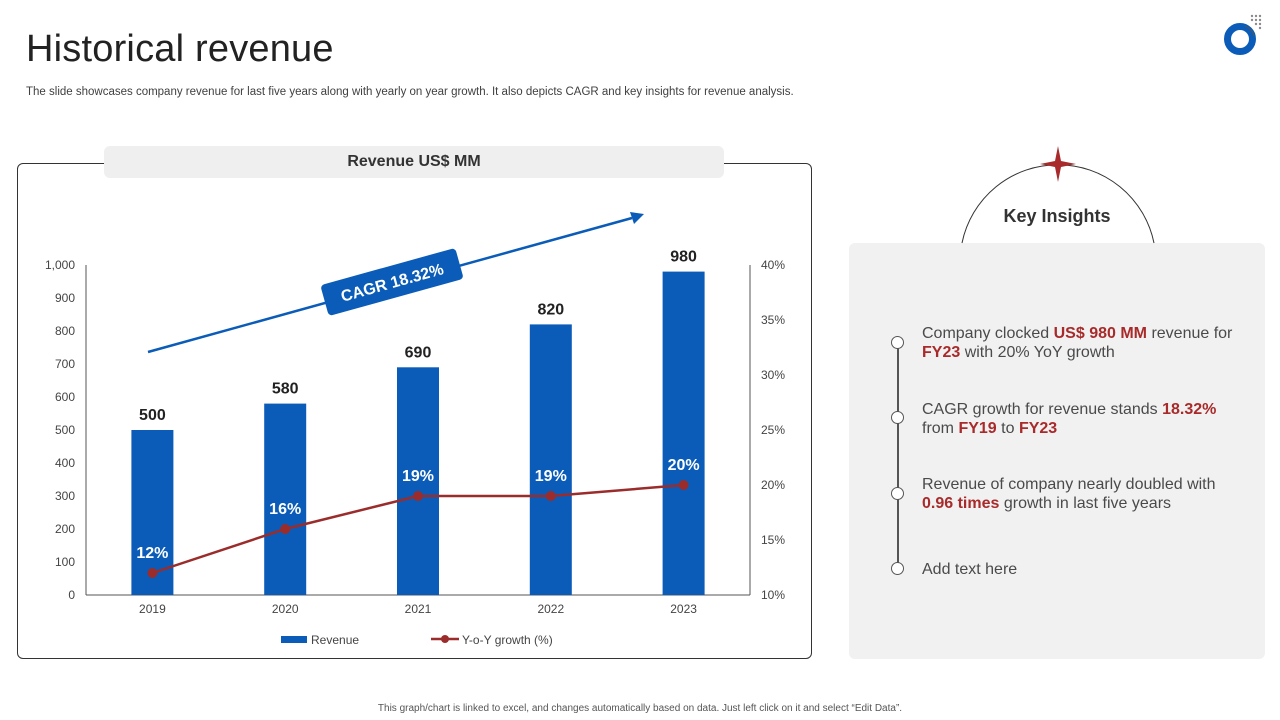  Describe the element at coordinates (1058, 195) in the screenshot. I see `insights-arc` at that location.